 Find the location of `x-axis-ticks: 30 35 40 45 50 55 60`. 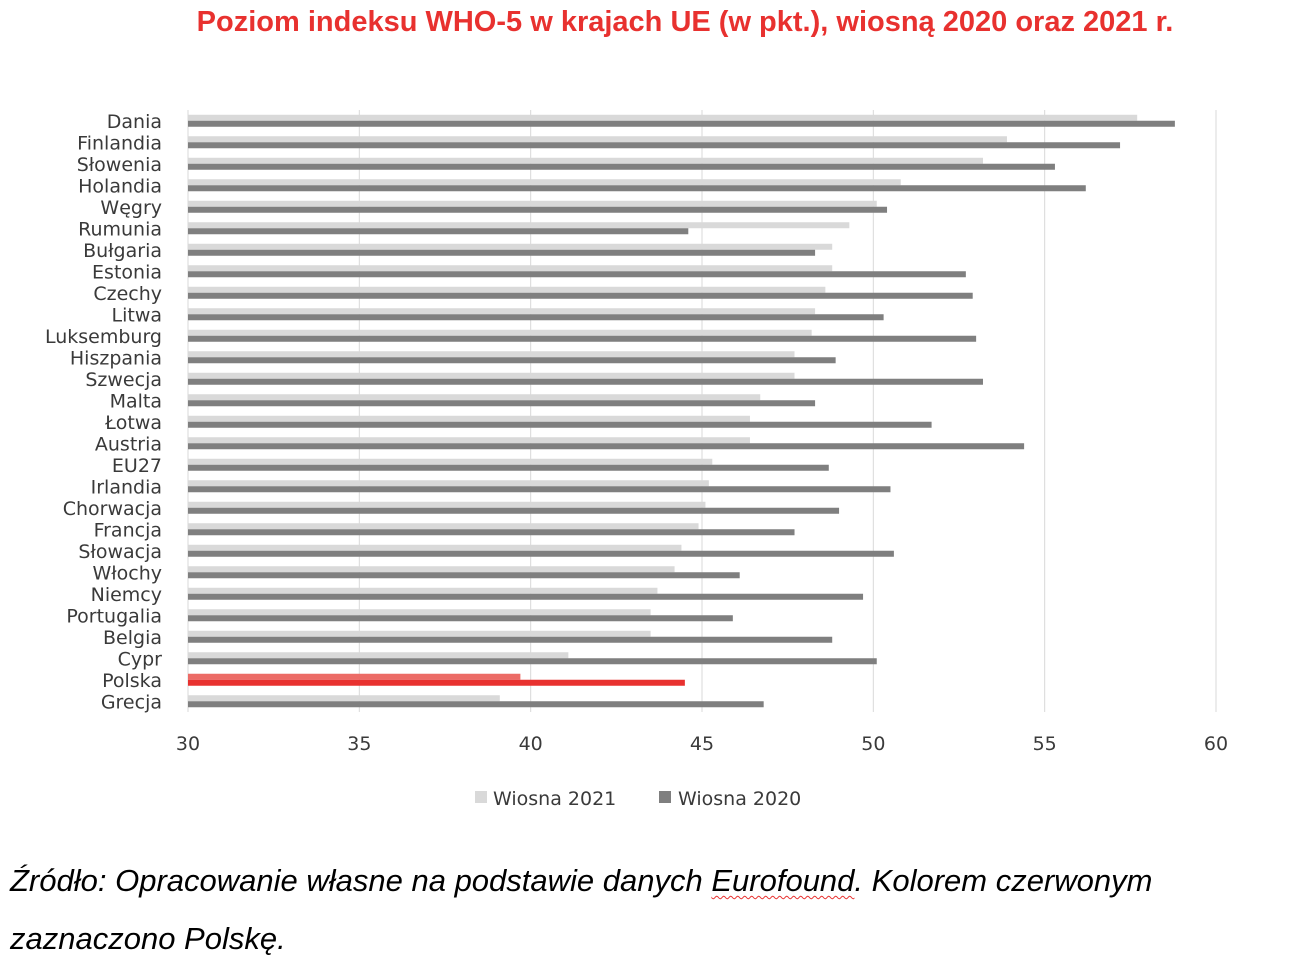

x-axis-ticks: 30 35 40 45 50 55 60 is located at coordinates (702, 744).